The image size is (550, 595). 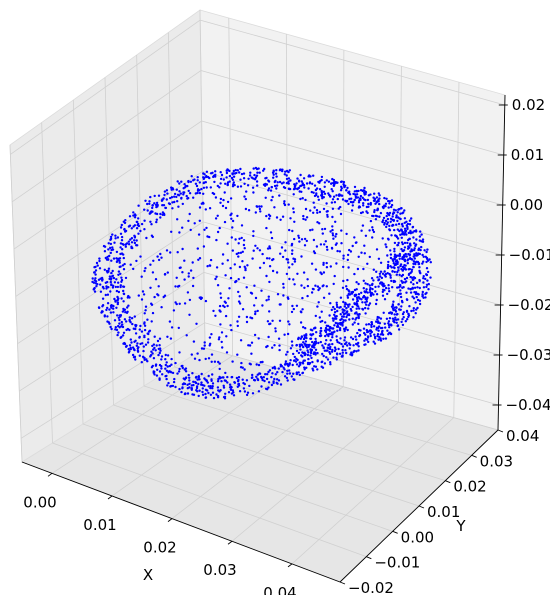 What do you see at coordinates (279, 589) in the screenshot?
I see `x-tick-label: 0.04` at bounding box center [279, 589].